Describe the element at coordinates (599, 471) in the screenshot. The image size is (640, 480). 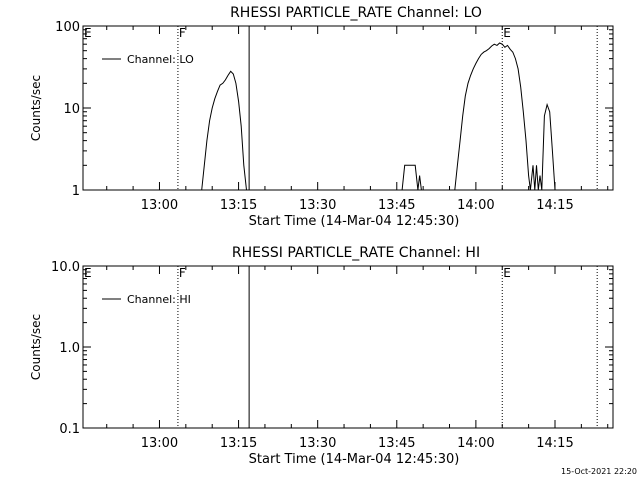
I see `generation-timestamp: 15-Oct-2021 22:20` at that location.